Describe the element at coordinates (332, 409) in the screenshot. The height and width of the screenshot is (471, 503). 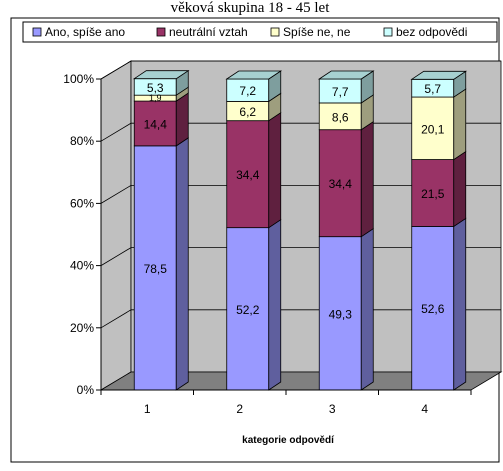
I see `x-tick-label: 3` at that location.